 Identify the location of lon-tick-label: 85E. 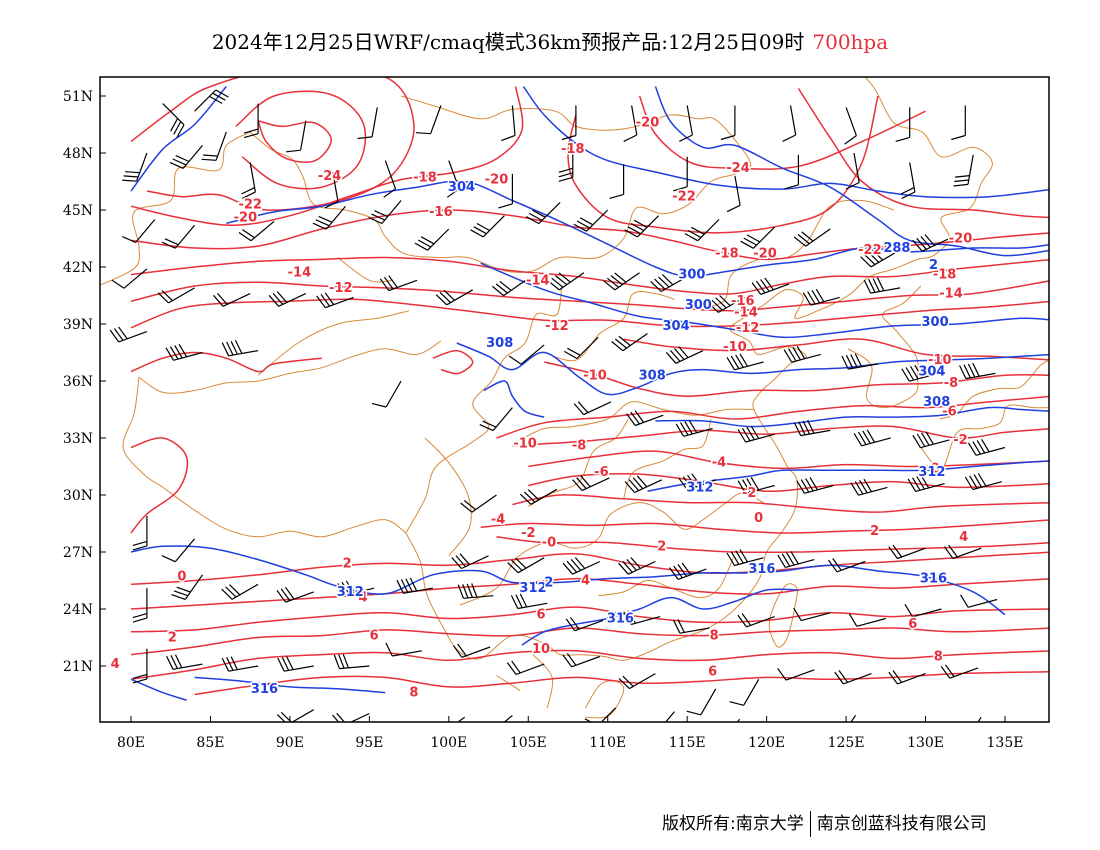
(210, 743).